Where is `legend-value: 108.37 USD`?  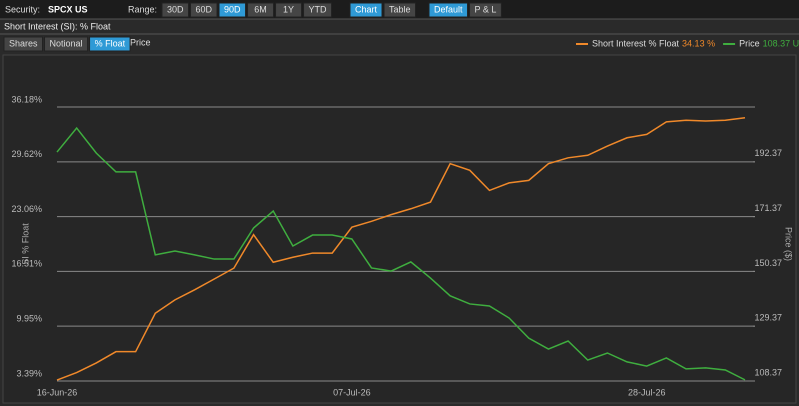
legend-value: 108.37 USD is located at coordinates (781, 43).